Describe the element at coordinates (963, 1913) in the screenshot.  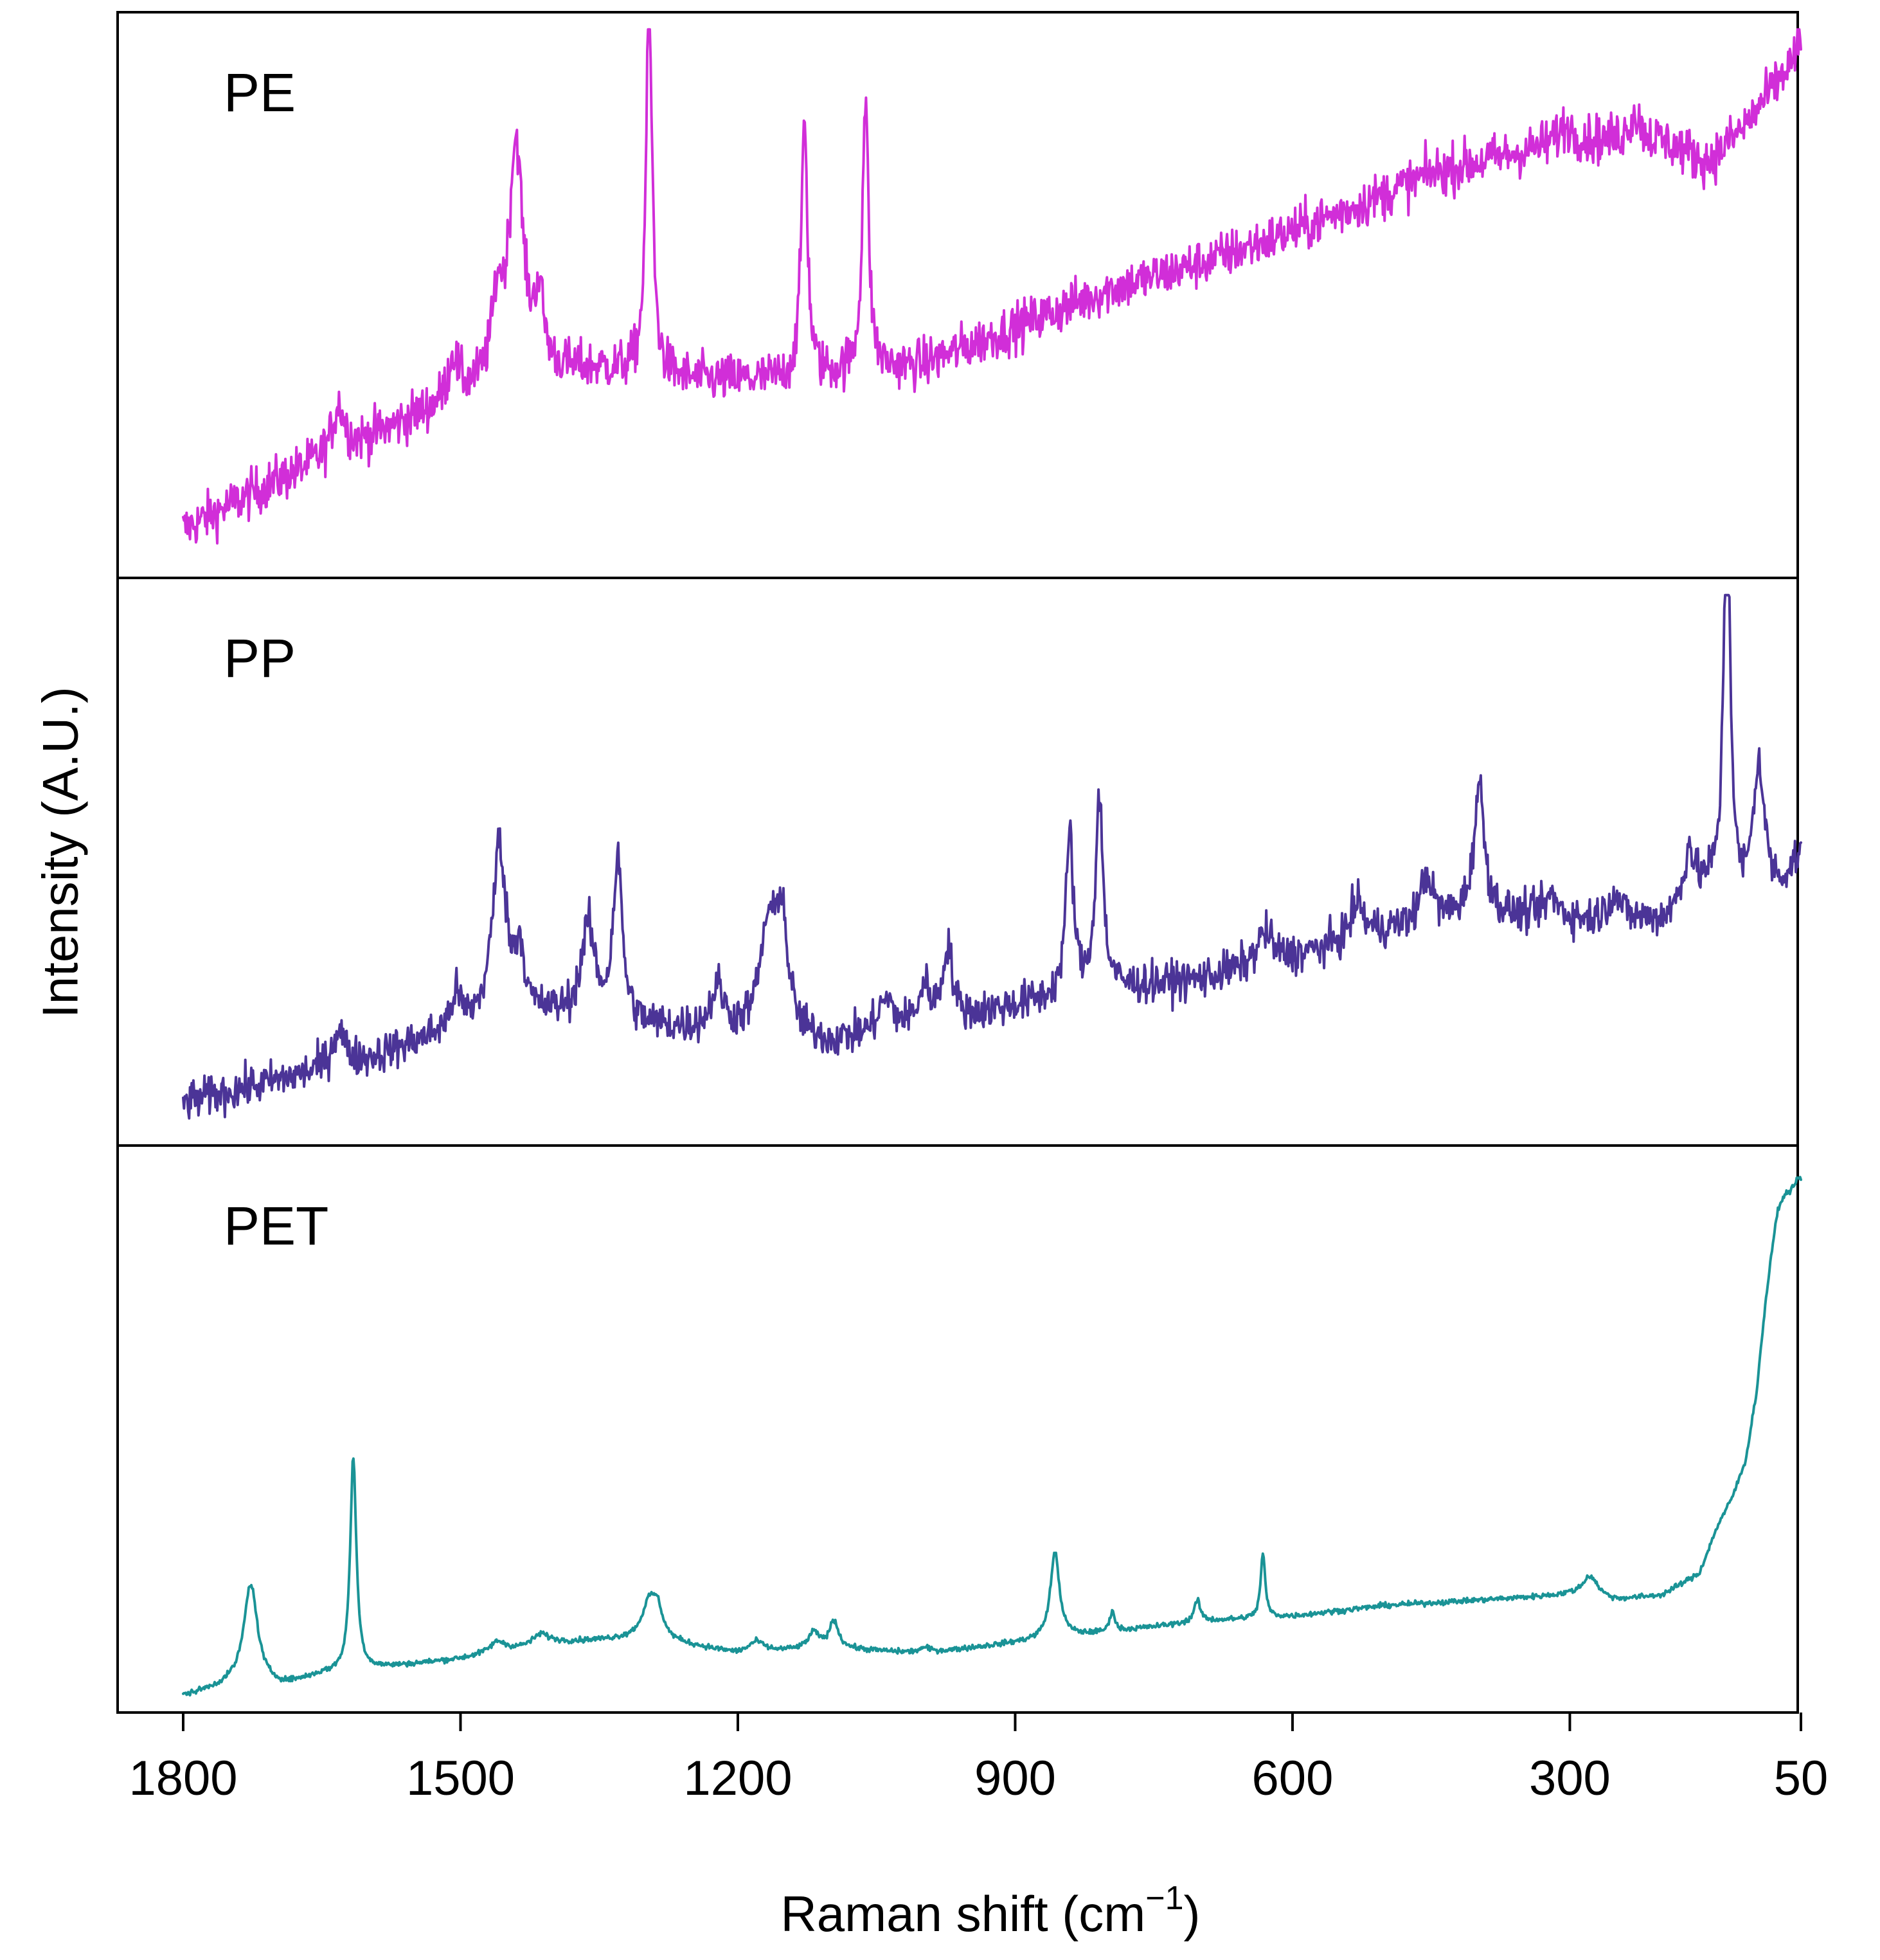
I see `x-axis-title-main: Raman shift (cm` at that location.